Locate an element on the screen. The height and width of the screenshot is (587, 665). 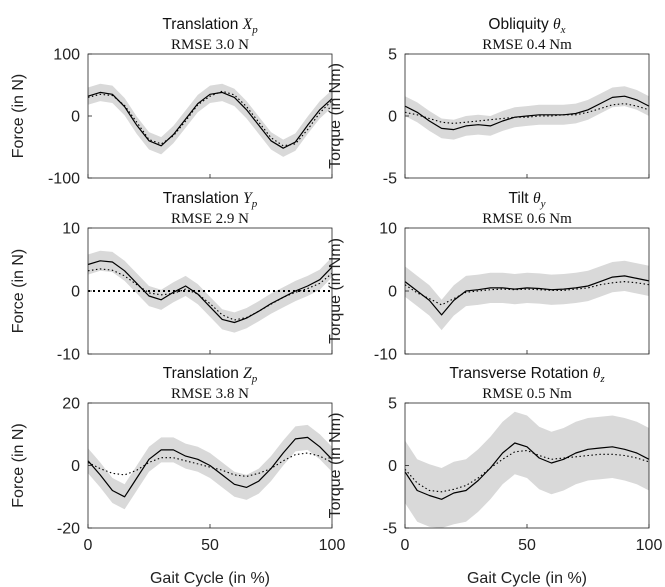
subplot-subtitle: RMSE 3.0 N is located at coordinates (210, 45).